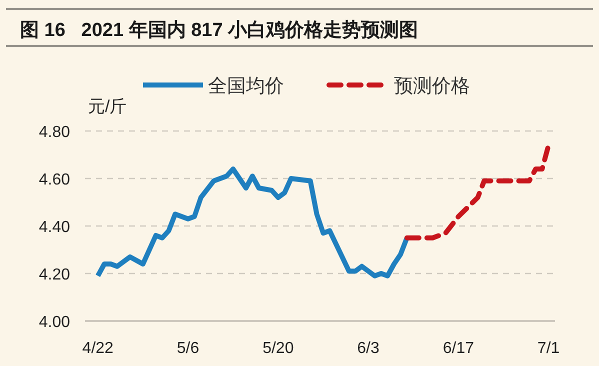  I want to click on y-tick-label: 4.80, so click(54, 132).